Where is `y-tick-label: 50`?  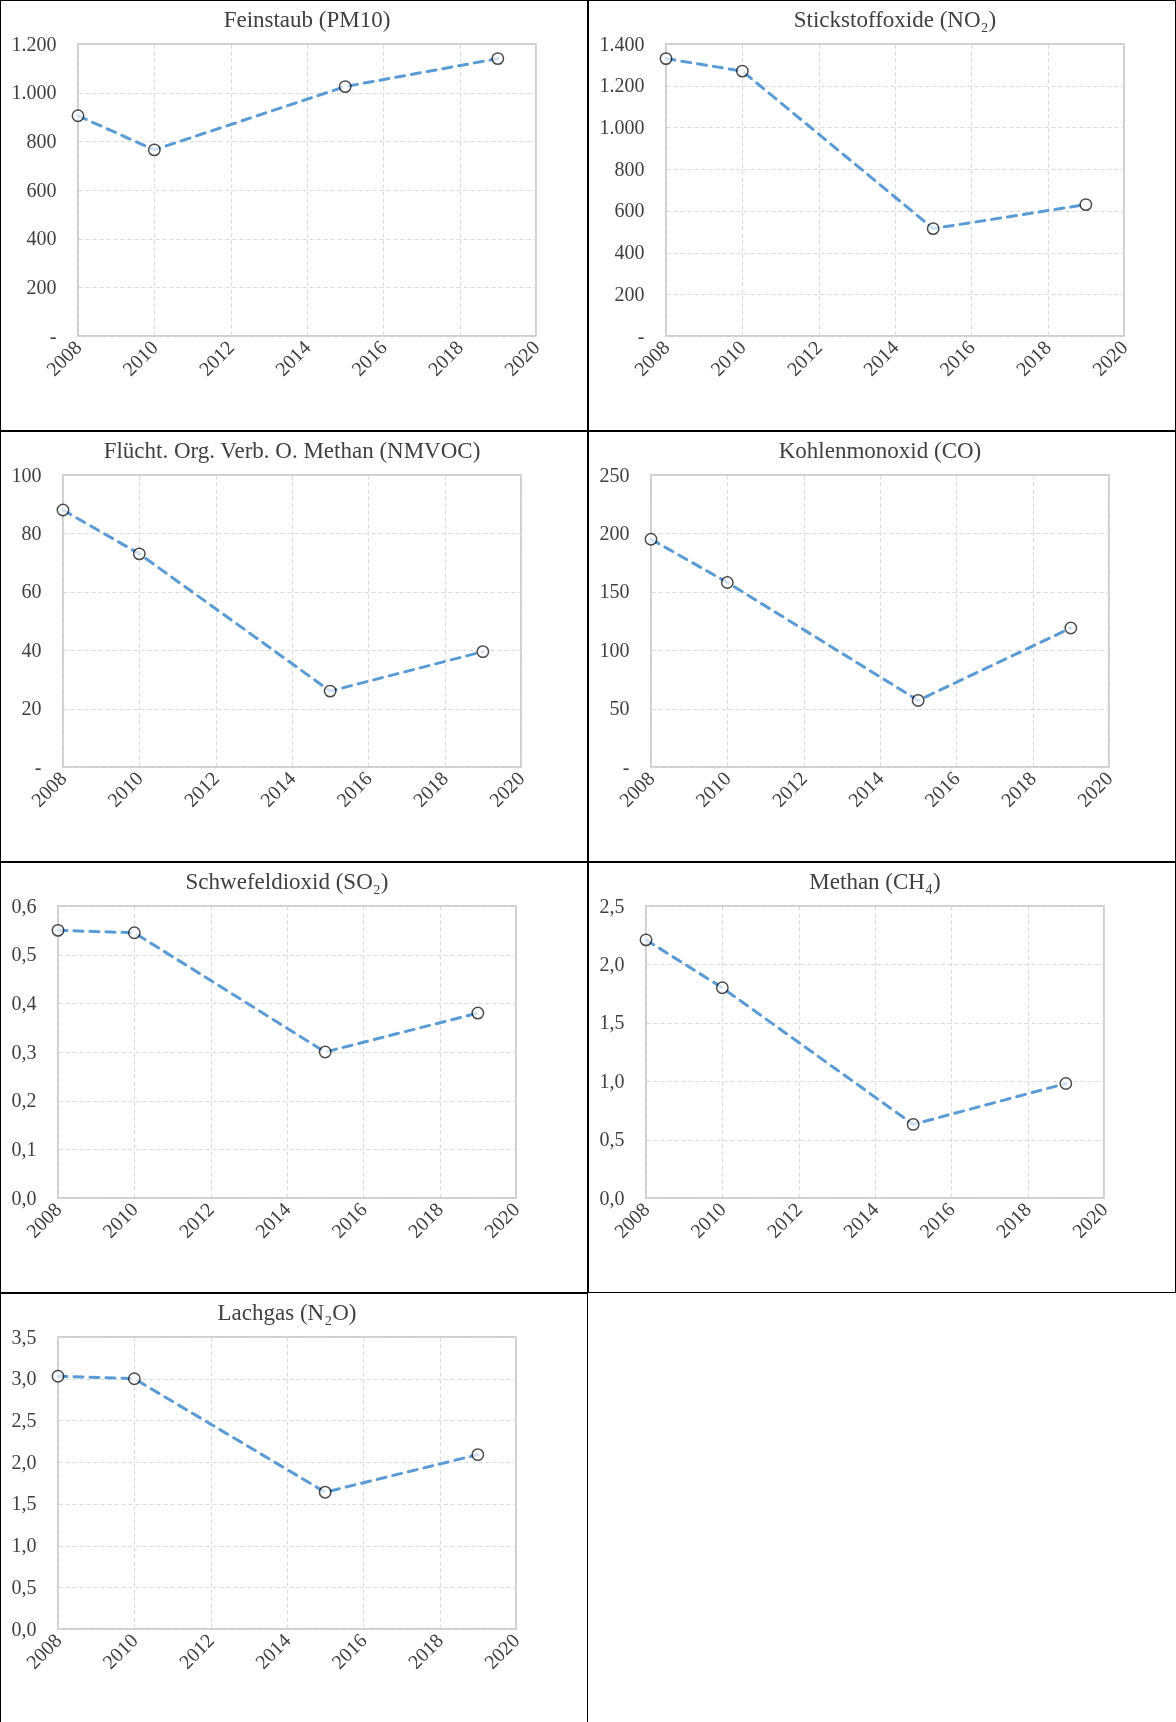
y-tick-label: 50 is located at coordinates (619, 708).